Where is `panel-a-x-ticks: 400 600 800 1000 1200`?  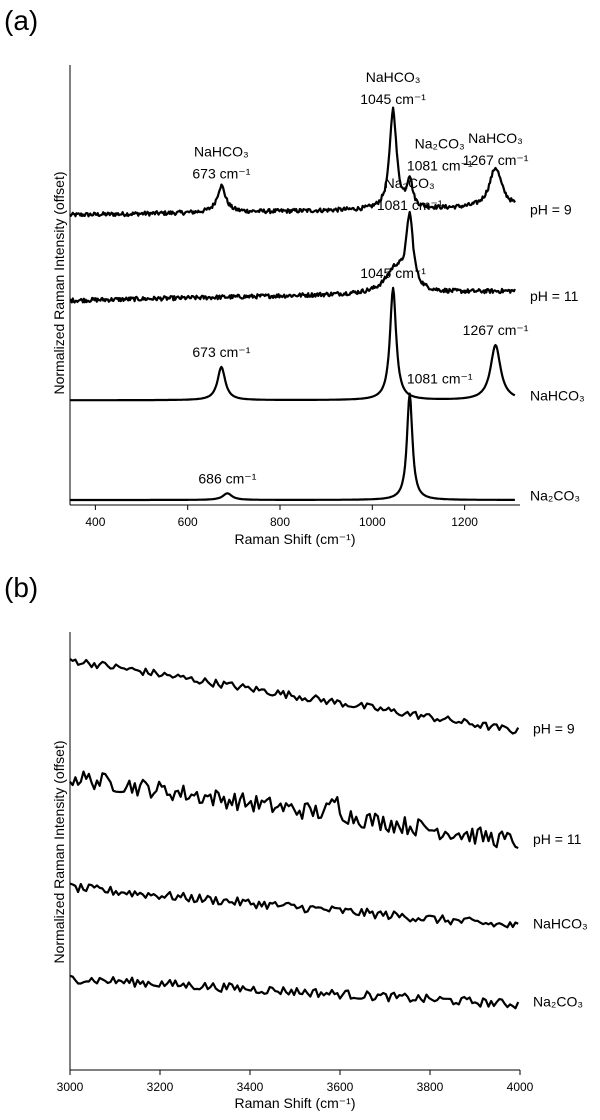 panel-a-x-ticks: 400 600 800 1000 1200 is located at coordinates (281, 517).